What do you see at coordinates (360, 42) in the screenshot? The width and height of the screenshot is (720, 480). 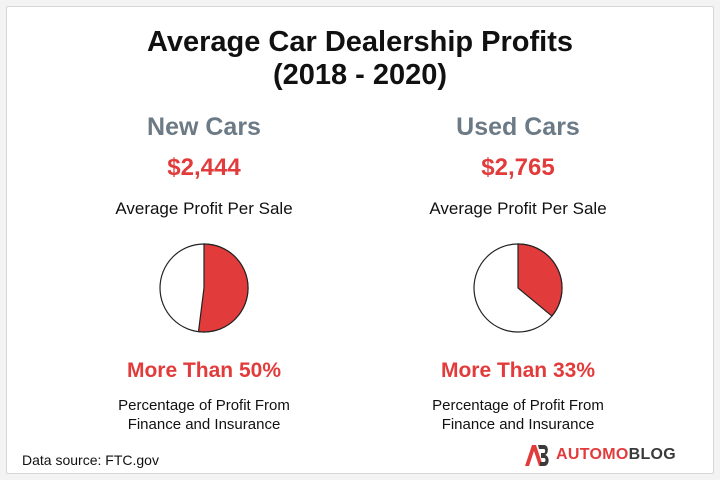 I see `title-line-1: Average Car Dealership Profits` at bounding box center [360, 42].